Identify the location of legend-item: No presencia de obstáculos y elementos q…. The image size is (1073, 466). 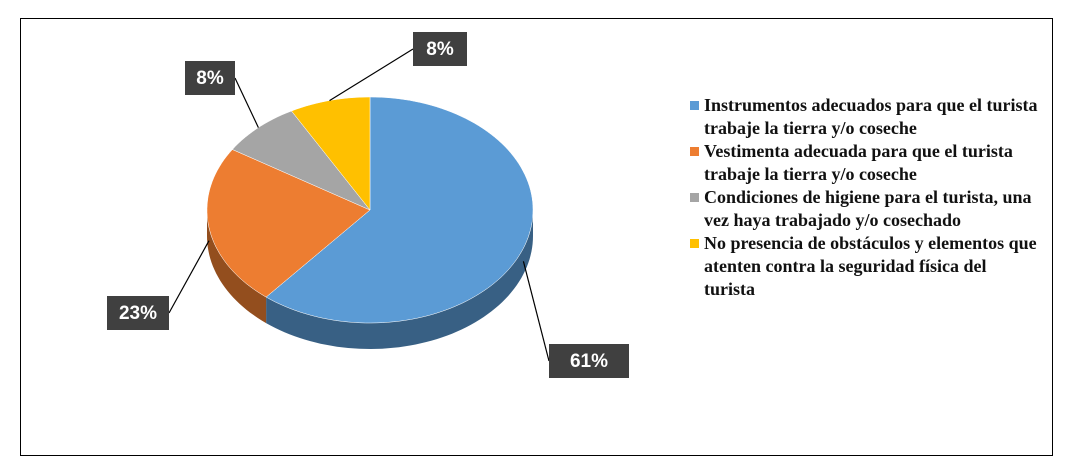
(865, 266).